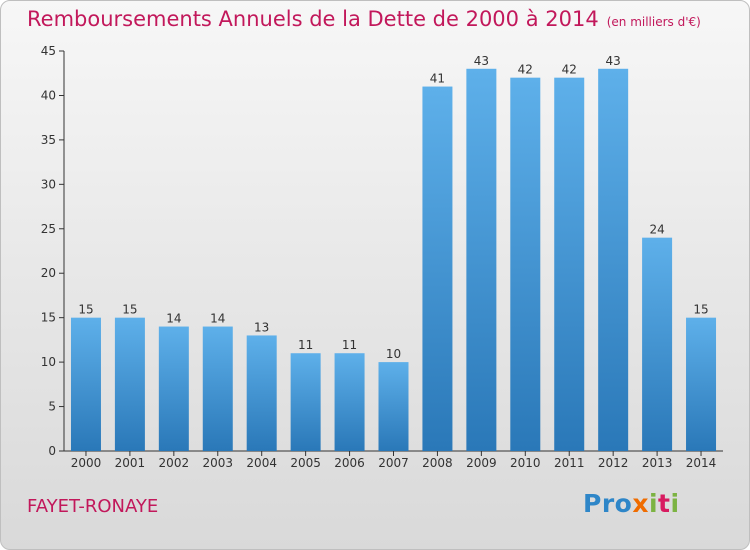 The image size is (750, 550). I want to click on x-tick-label: 2010, so click(525, 463).